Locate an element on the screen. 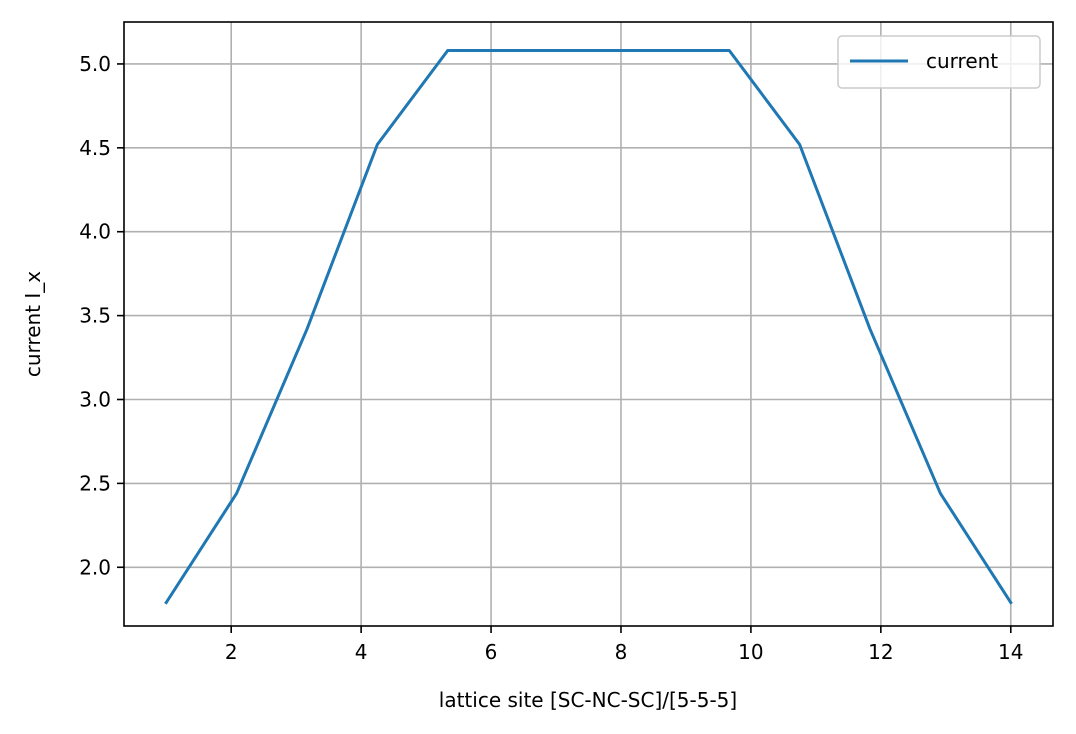  y-axis-ticks: 2.0 2.5 3.0 3.5 4.0 4.5 5.0 is located at coordinates (101, 315).